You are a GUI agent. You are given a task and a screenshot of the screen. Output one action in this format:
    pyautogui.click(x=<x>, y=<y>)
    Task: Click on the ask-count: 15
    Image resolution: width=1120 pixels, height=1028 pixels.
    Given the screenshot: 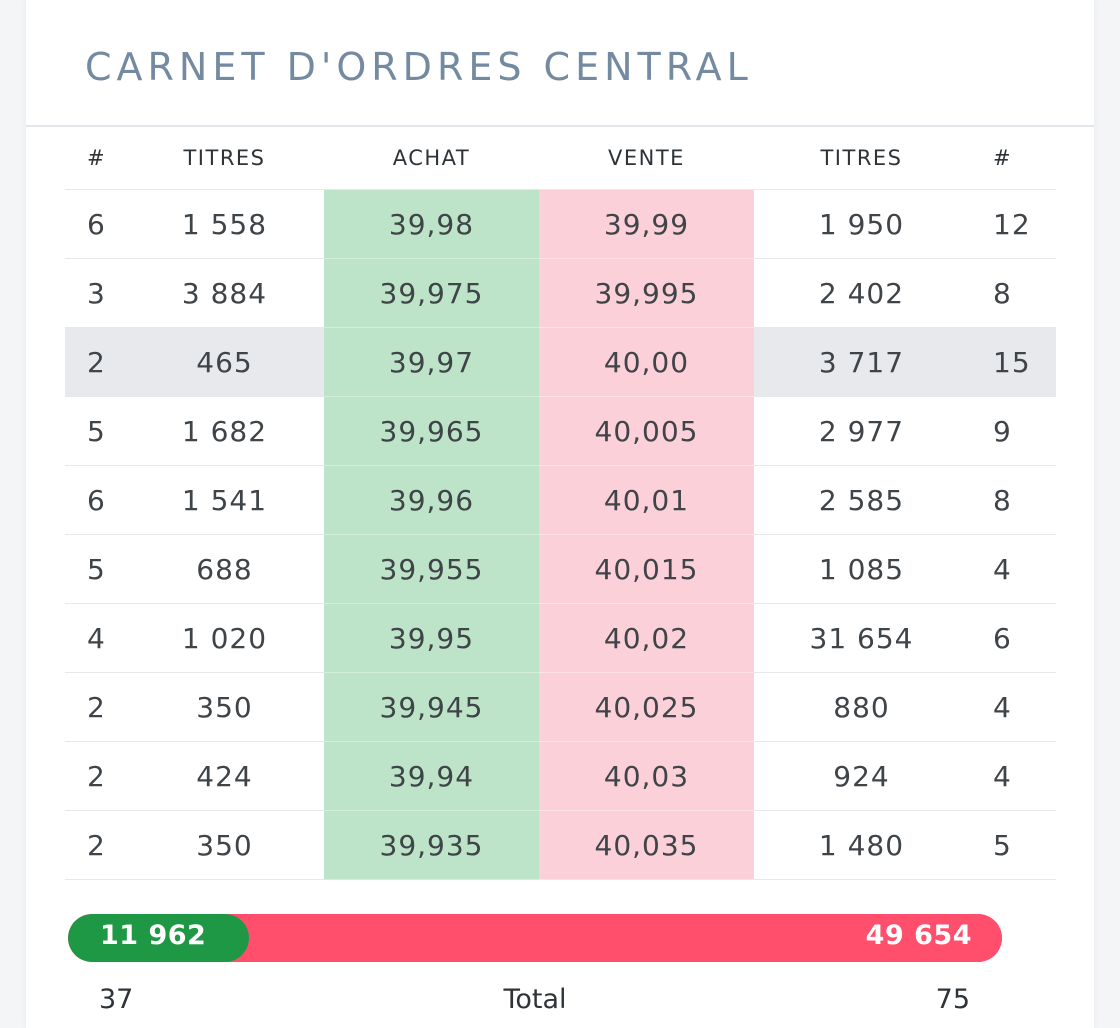 What is the action you would take?
    pyautogui.click(x=1012, y=362)
    